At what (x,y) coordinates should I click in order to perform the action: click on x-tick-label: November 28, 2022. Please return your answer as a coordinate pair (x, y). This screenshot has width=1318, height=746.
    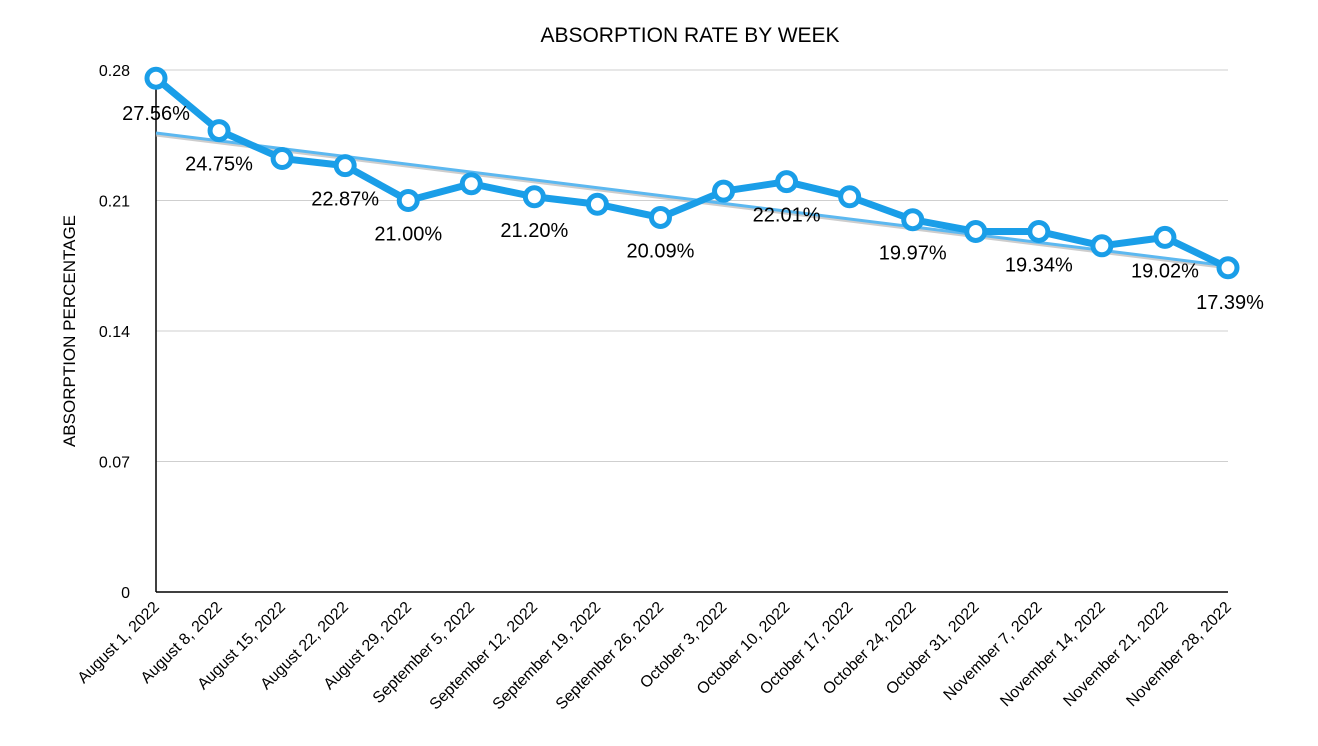
    Looking at the image, I should click on (1178, 654).